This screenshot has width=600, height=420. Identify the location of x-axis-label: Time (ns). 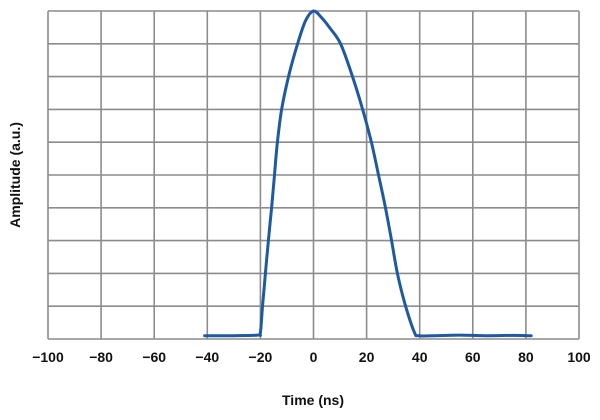
(313, 400).